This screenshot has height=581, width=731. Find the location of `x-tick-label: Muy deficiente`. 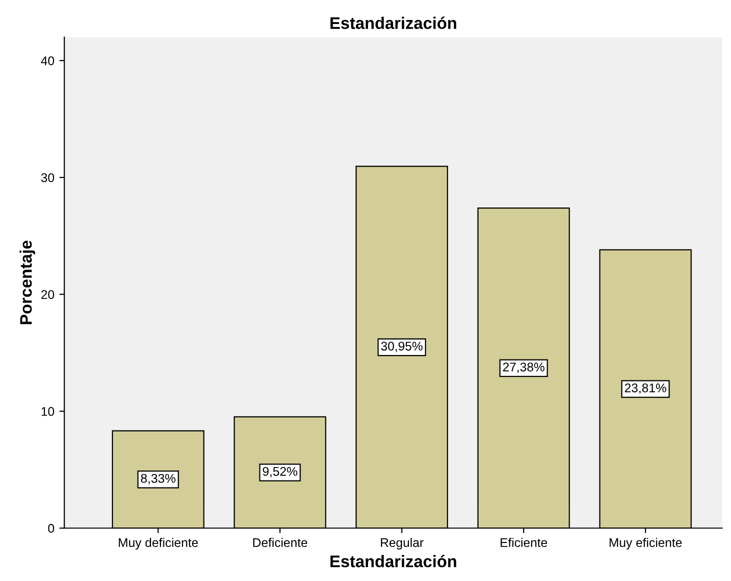

x-tick-label: Muy deficiente is located at coordinates (158, 544).